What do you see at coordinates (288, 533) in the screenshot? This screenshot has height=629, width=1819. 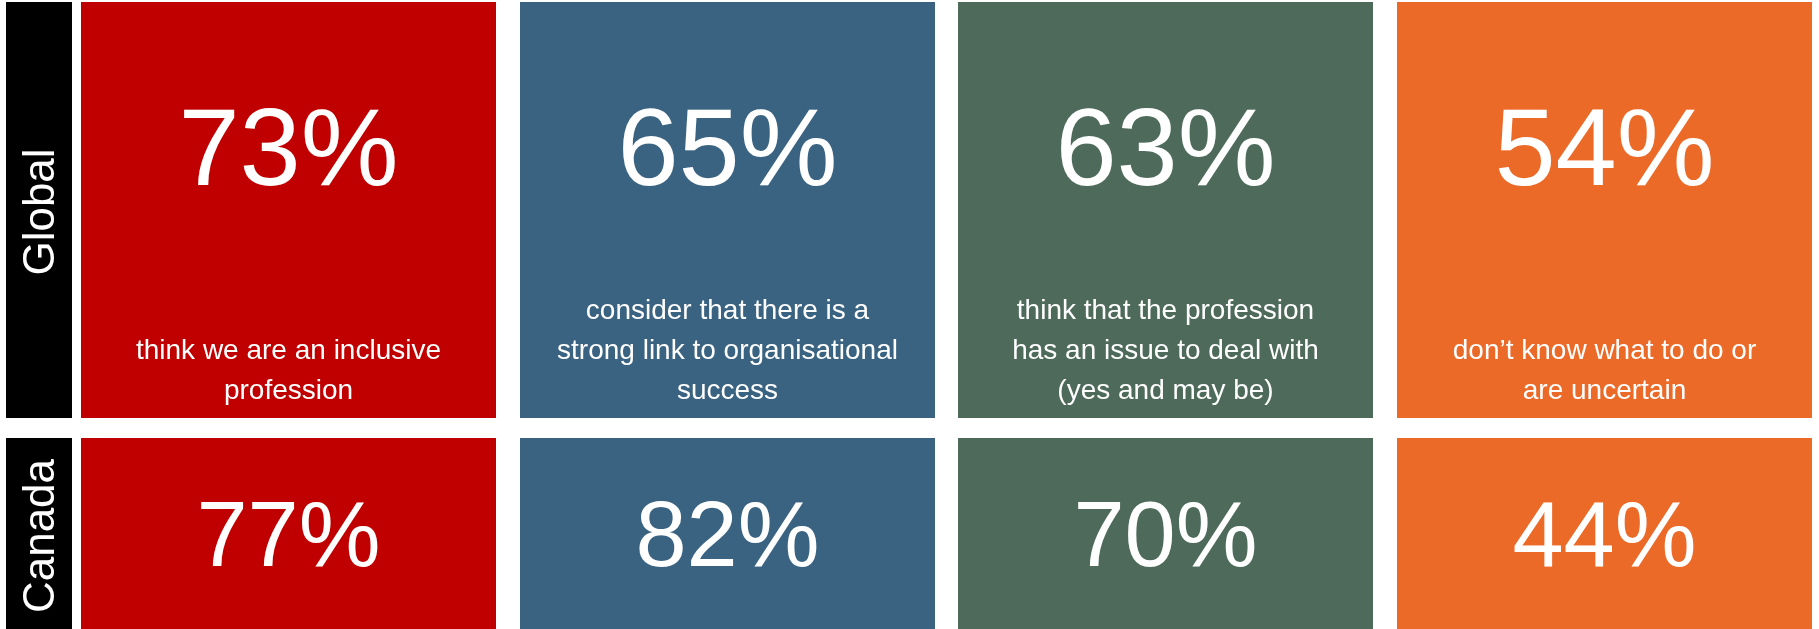 I see `data-label: 77%` at bounding box center [288, 533].